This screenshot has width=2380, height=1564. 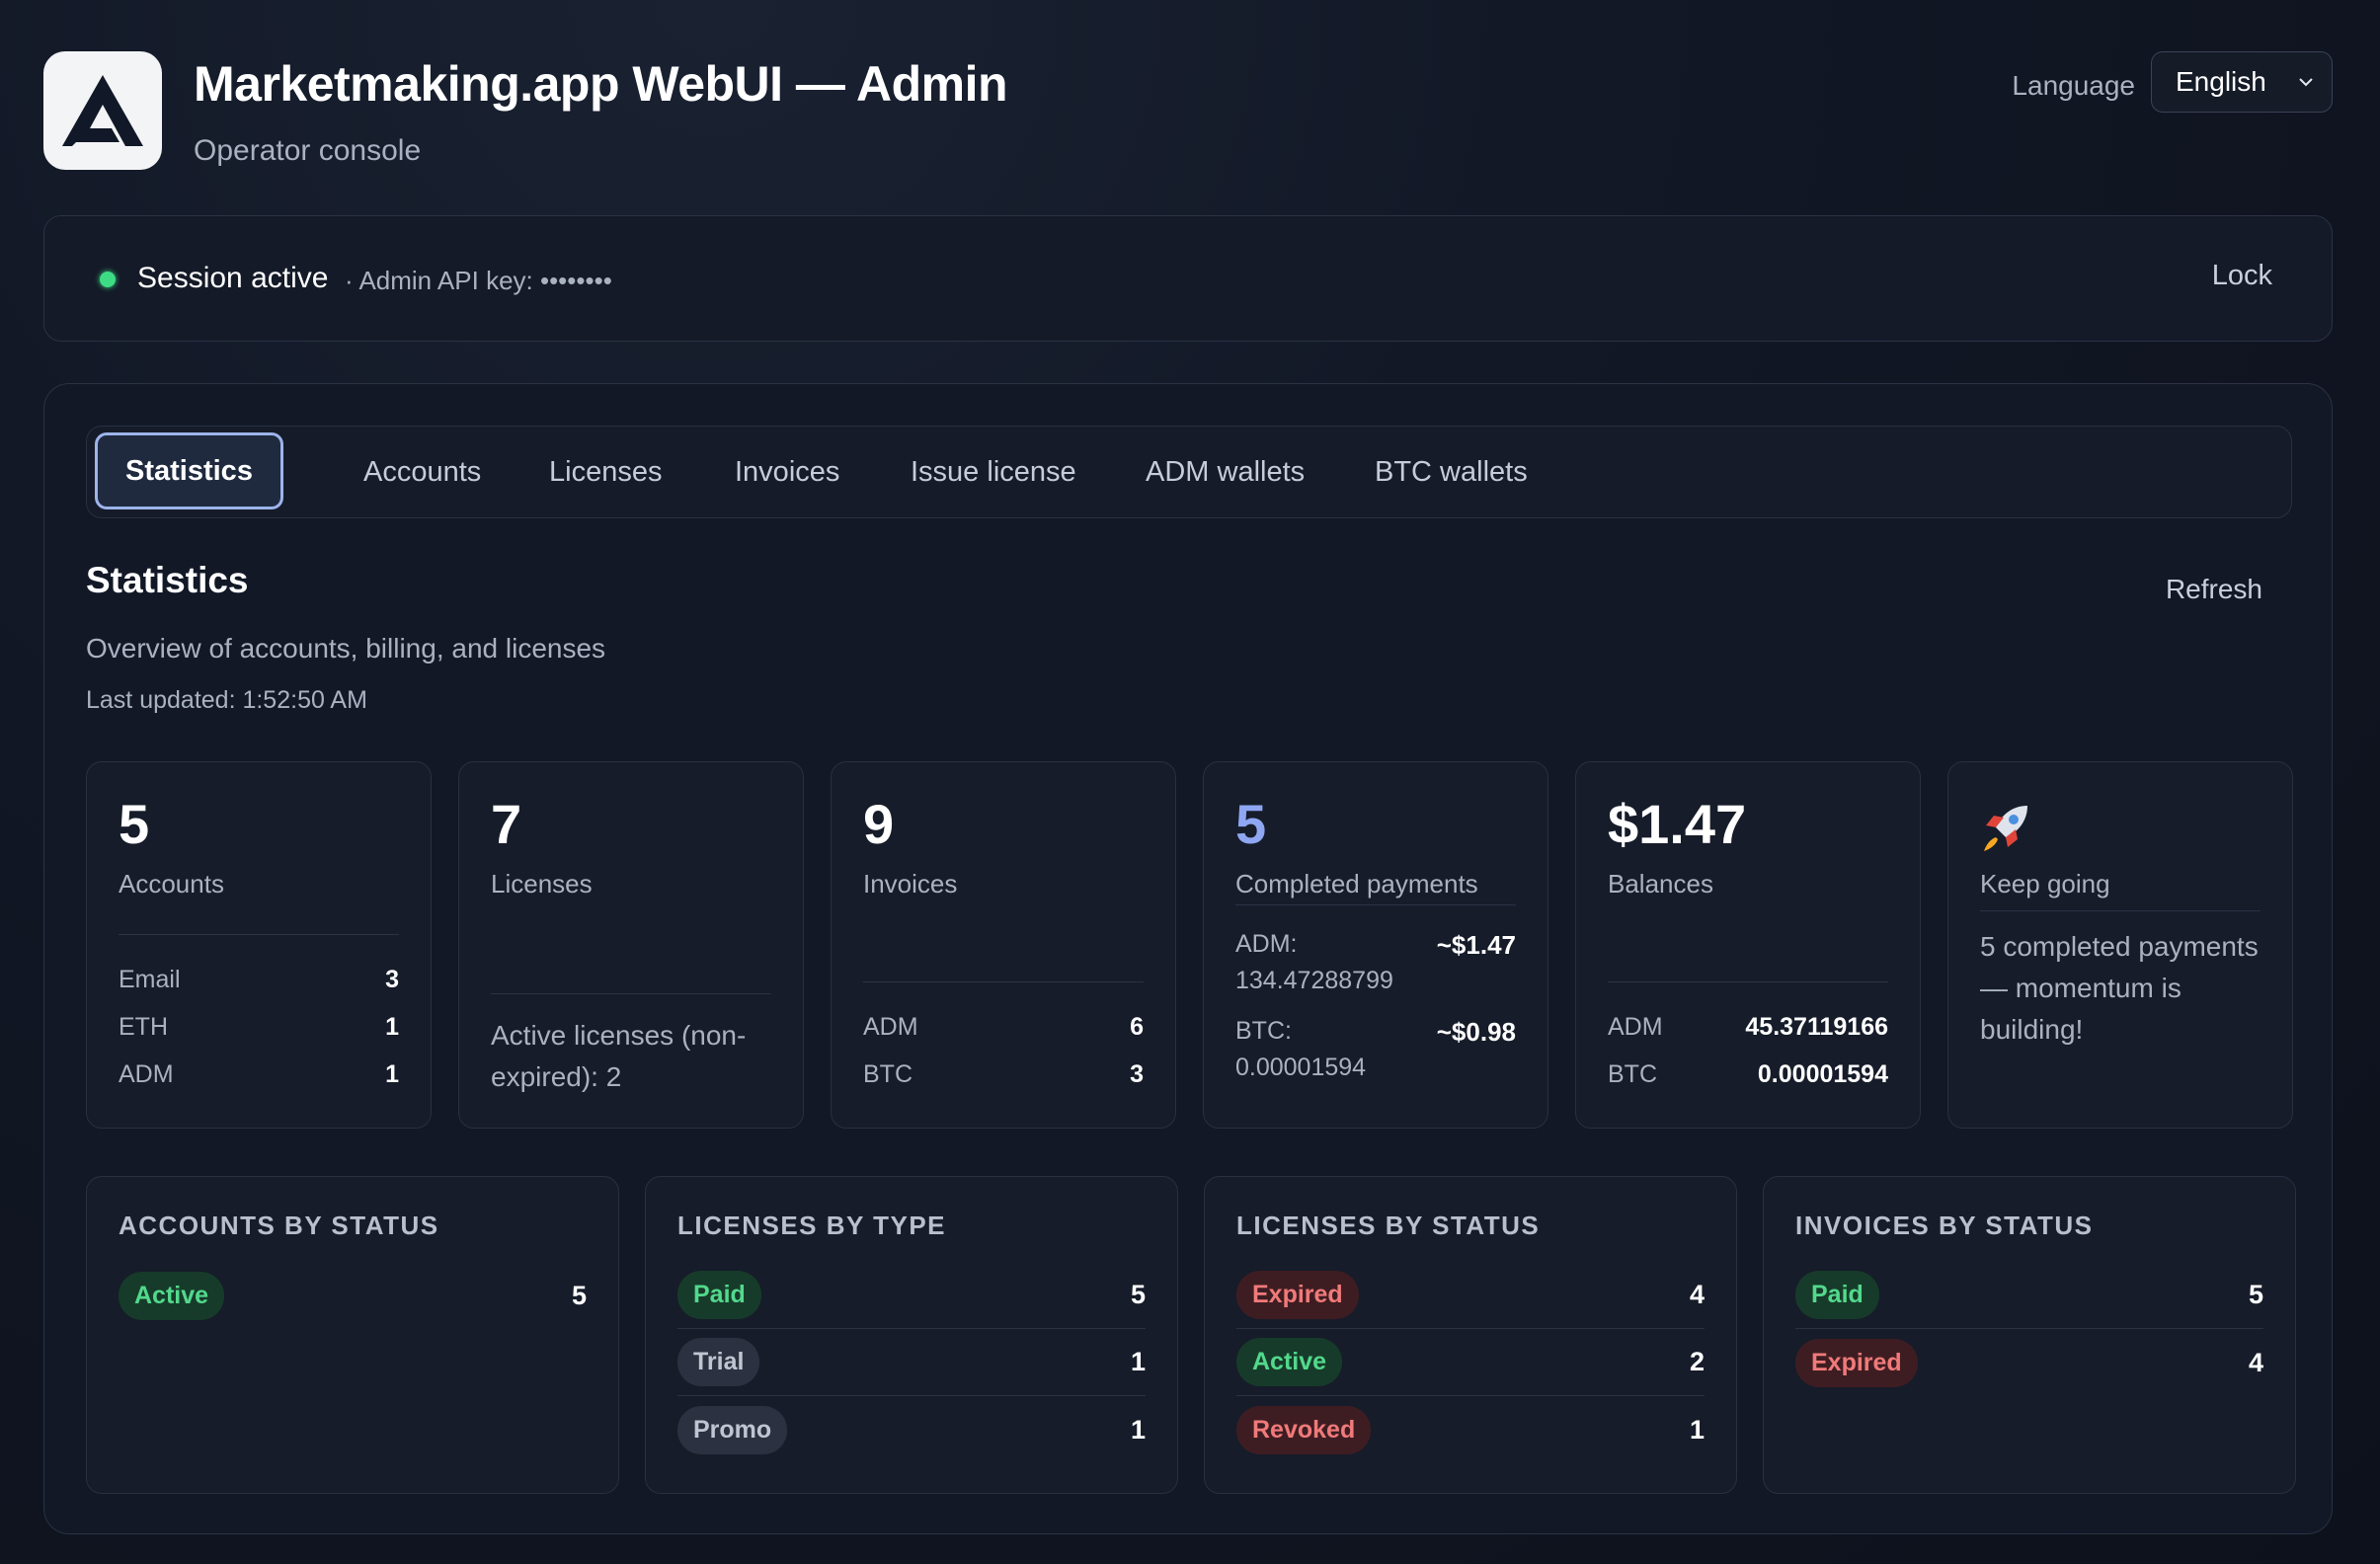 I want to click on lock-button: Lock, so click(x=2241, y=275).